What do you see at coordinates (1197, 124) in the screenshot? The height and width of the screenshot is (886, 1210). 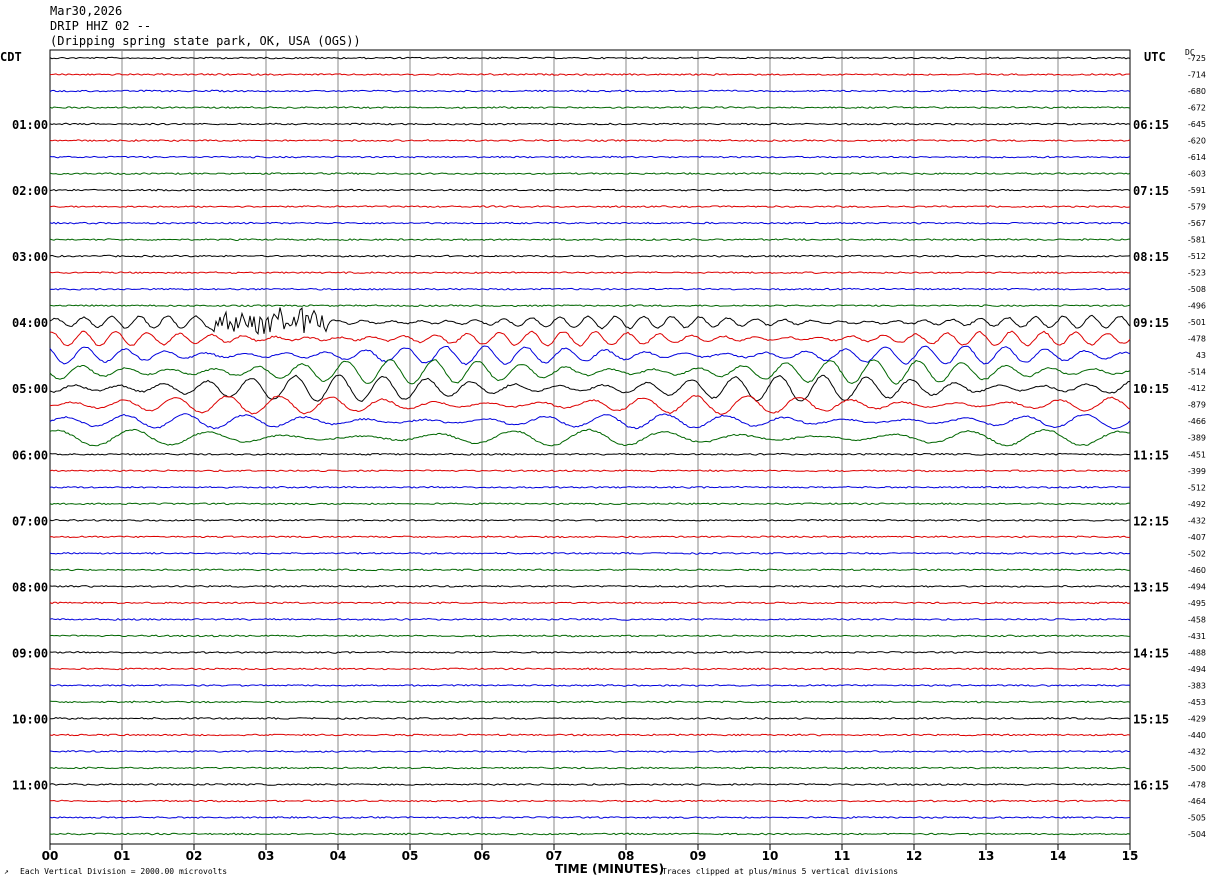 I see `dc-offset-label: -645` at bounding box center [1197, 124].